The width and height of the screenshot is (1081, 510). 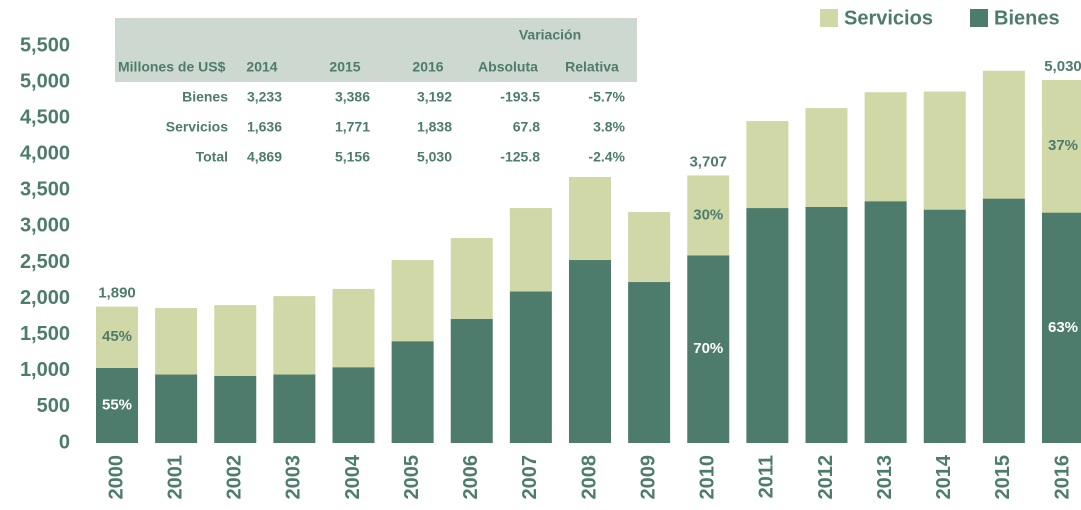 I want to click on x-tick-label: 2012, so click(x=826, y=477).